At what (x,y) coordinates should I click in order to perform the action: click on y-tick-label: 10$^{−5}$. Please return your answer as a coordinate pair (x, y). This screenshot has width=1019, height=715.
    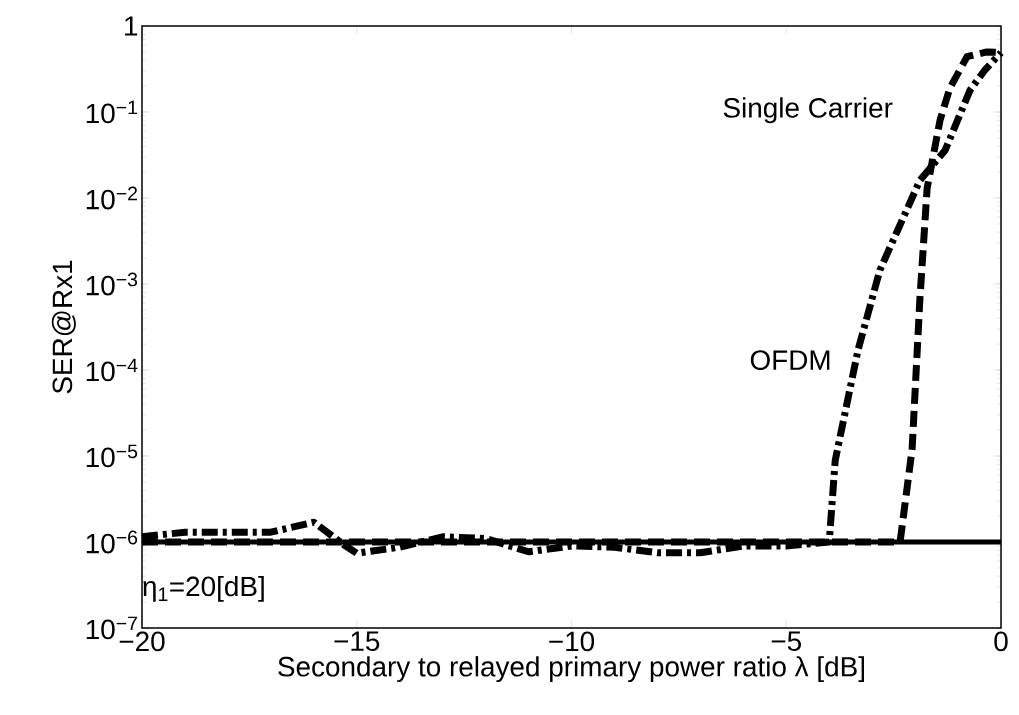
    Looking at the image, I should click on (112, 456).